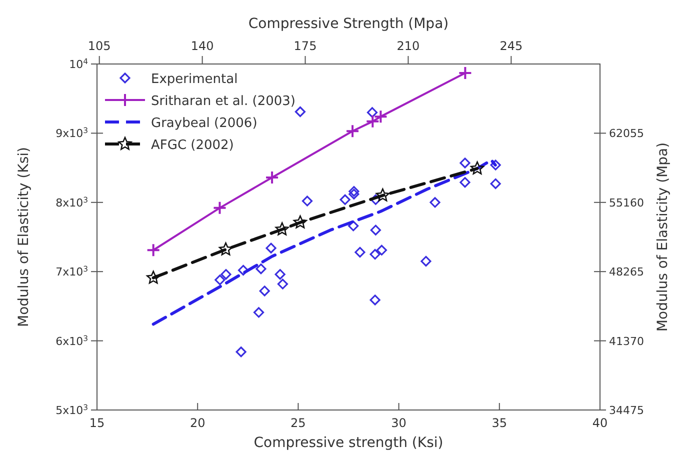 This screenshot has width=679, height=462. Describe the element at coordinates (348, 24) in the screenshot. I see `x2-axis-title: Compressive Strength (Mpa)` at that location.